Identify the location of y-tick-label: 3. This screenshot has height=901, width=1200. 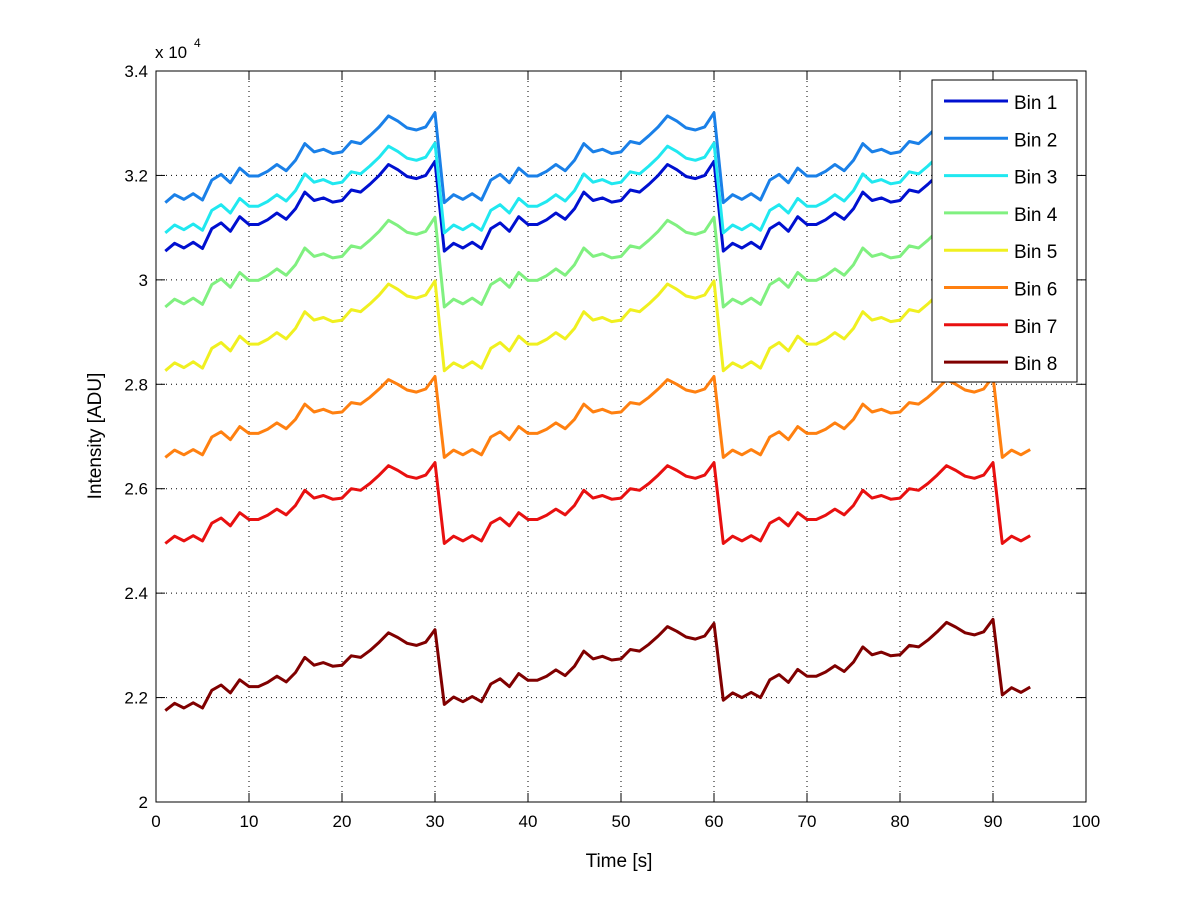
(143, 280).